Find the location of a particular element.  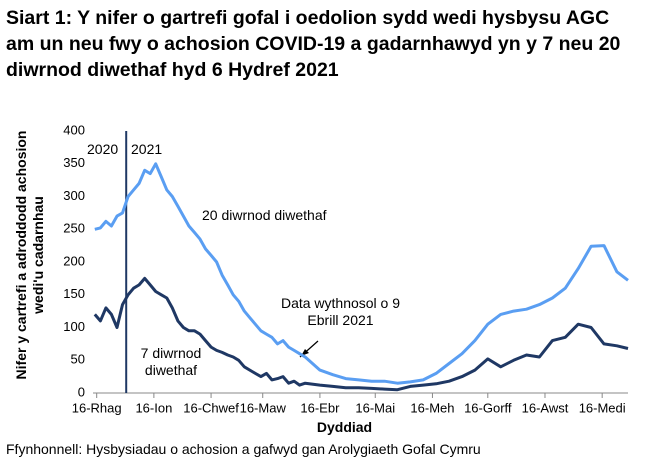

x-tick-label: 16-Chwef is located at coordinates (211, 407).